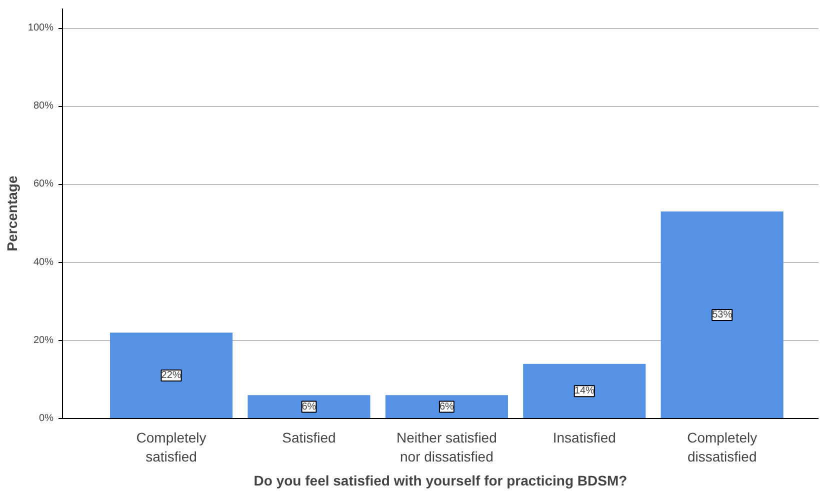  Describe the element at coordinates (43, 340) in the screenshot. I see `y-tick-label: 20%` at that location.